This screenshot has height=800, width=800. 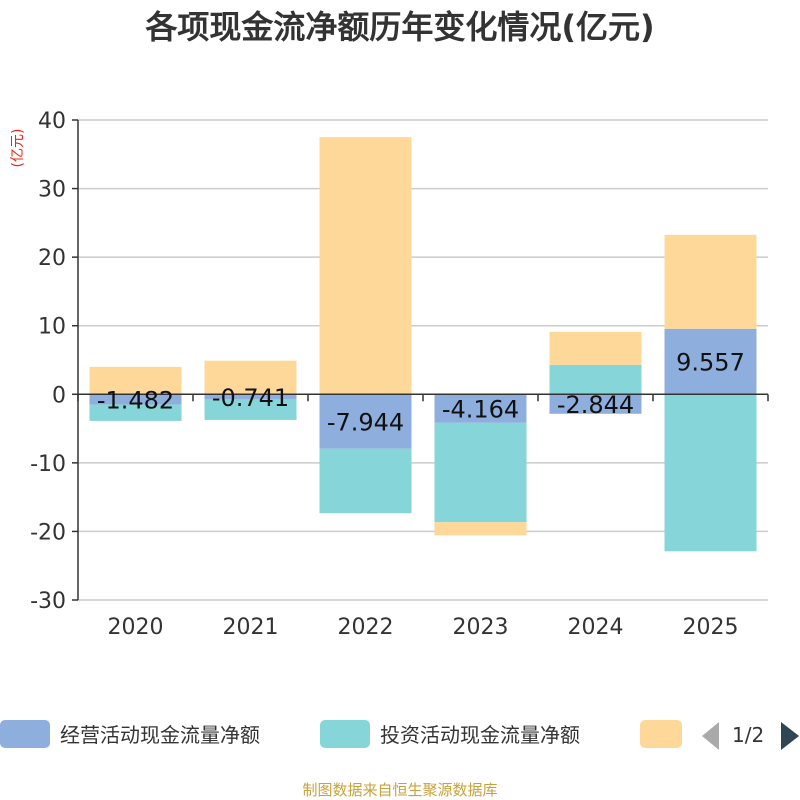 I want to click on x-tick-label: 2021, so click(x=251, y=627).